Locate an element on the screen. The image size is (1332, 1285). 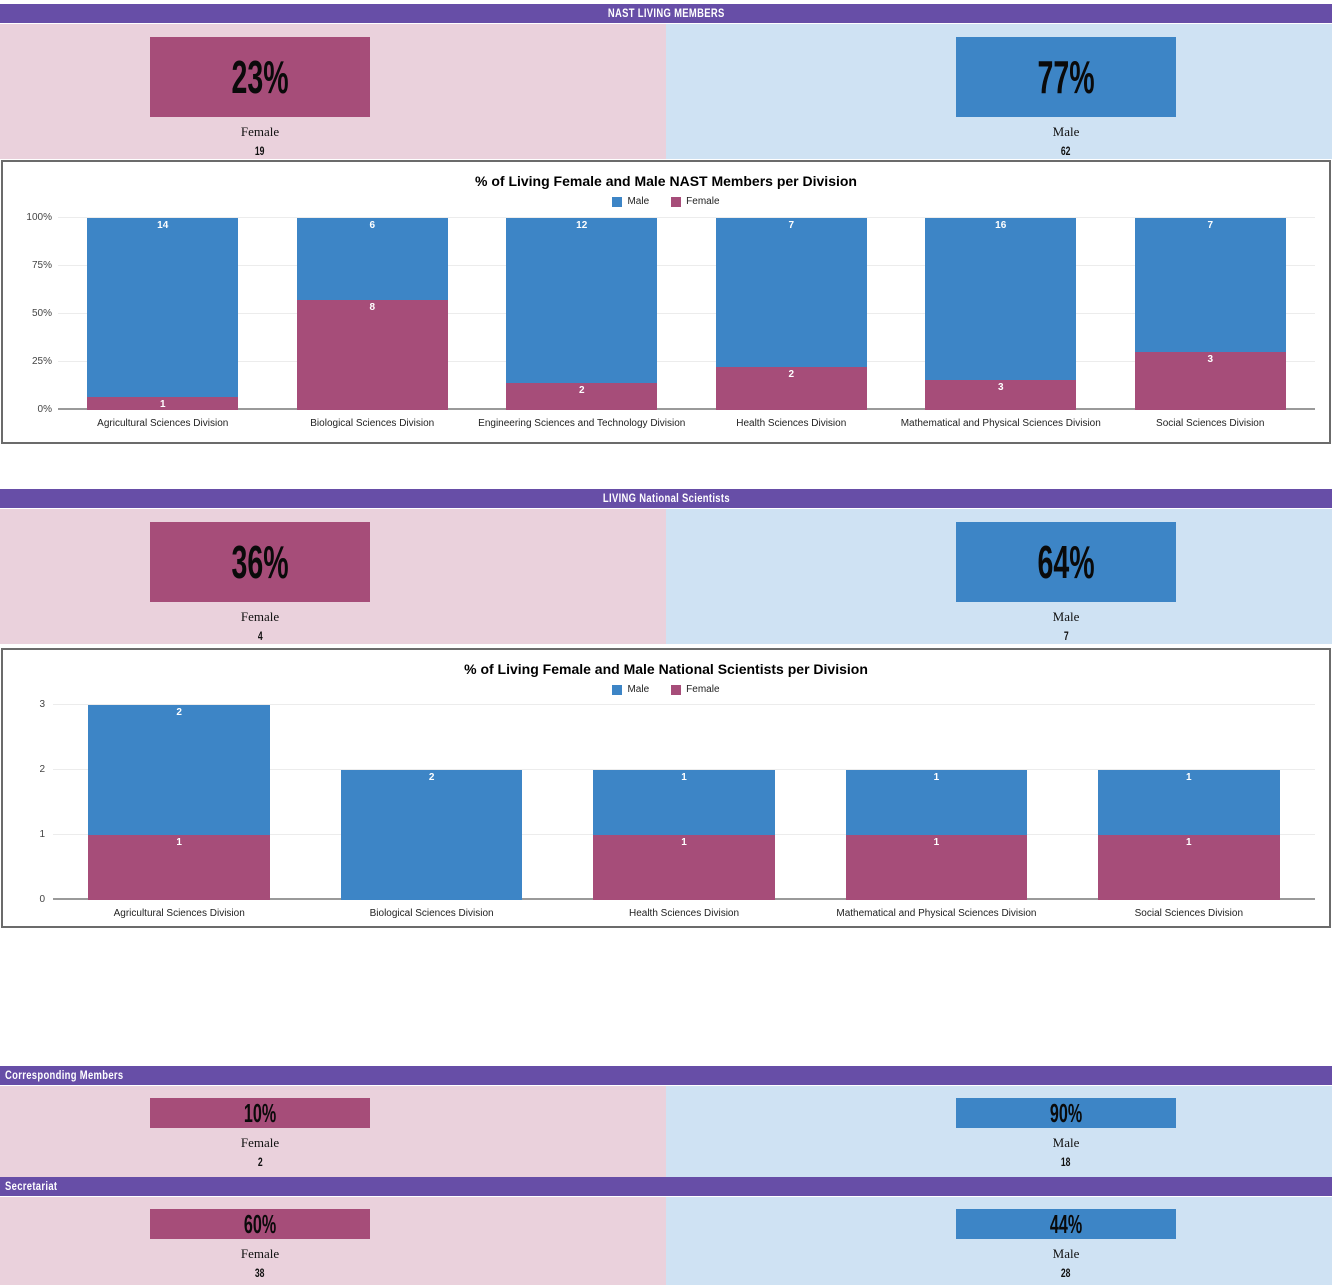
bar-value-label: 14 is located at coordinates (163, 225).